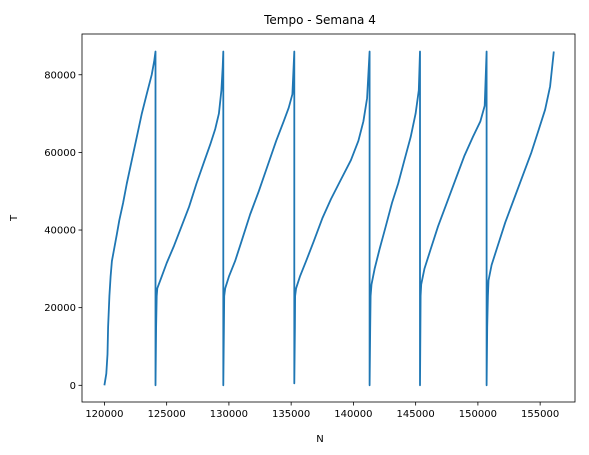 The image size is (589, 455). What do you see at coordinates (60, 308) in the screenshot?
I see `y-tick-label-20000: 20000` at bounding box center [60, 308].